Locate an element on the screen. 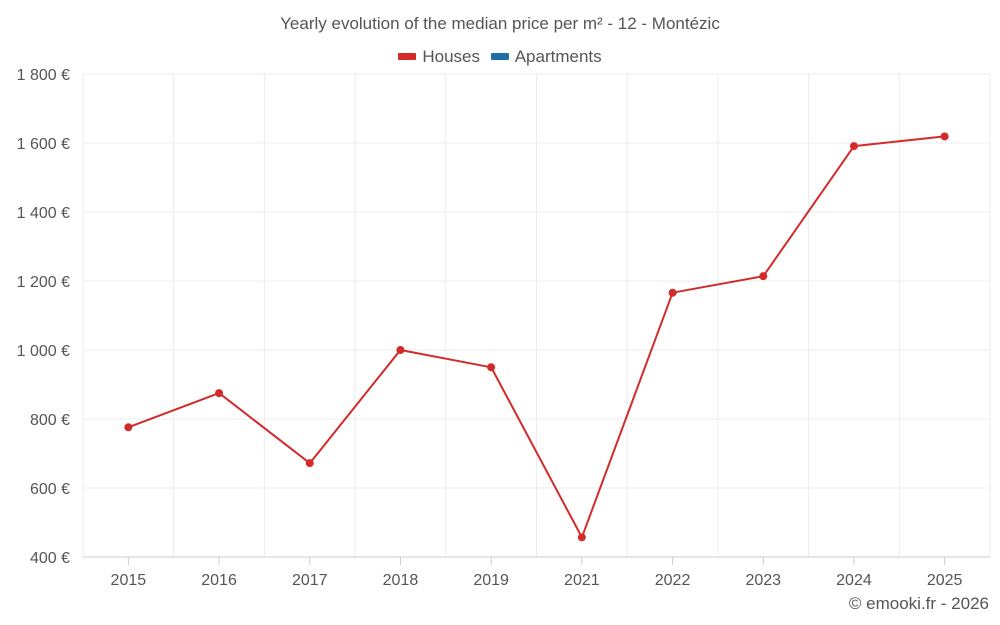  credit-text: © emooki.fr - 2026 is located at coordinates (918, 603).